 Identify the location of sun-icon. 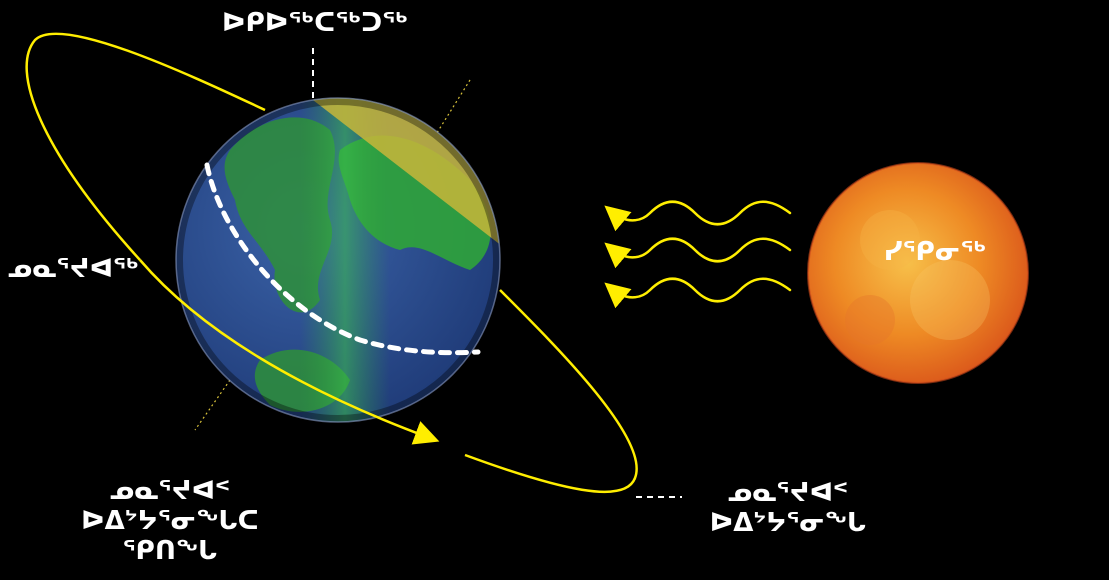
(918, 273).